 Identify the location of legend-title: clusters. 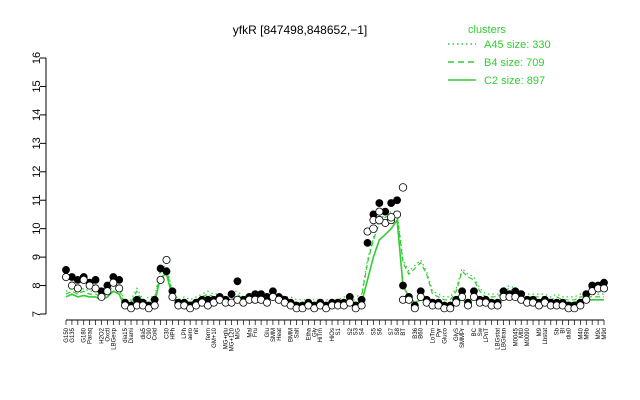
(487, 30).